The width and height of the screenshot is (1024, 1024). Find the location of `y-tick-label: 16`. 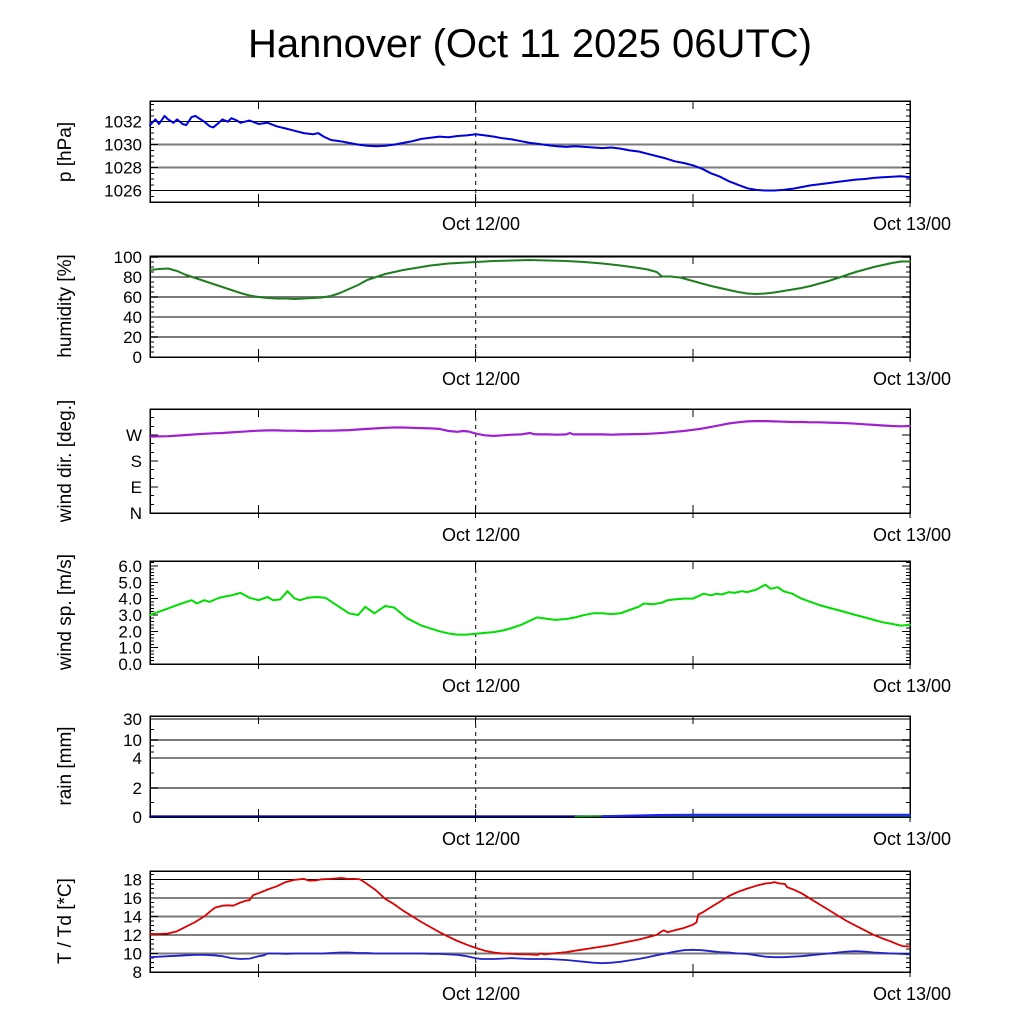

y-tick-label: 16 is located at coordinates (132, 898).